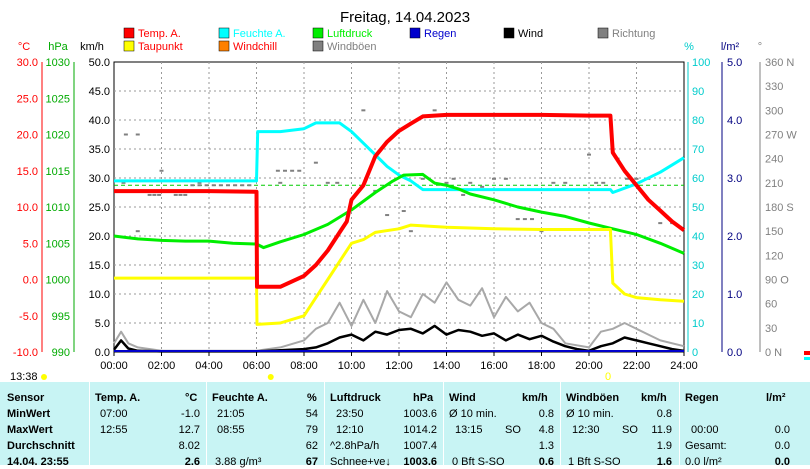 This screenshot has width=810, height=469. Describe the element at coordinates (30, 281) in the screenshot. I see `temp-axis-tick-label: 0.0` at that location.